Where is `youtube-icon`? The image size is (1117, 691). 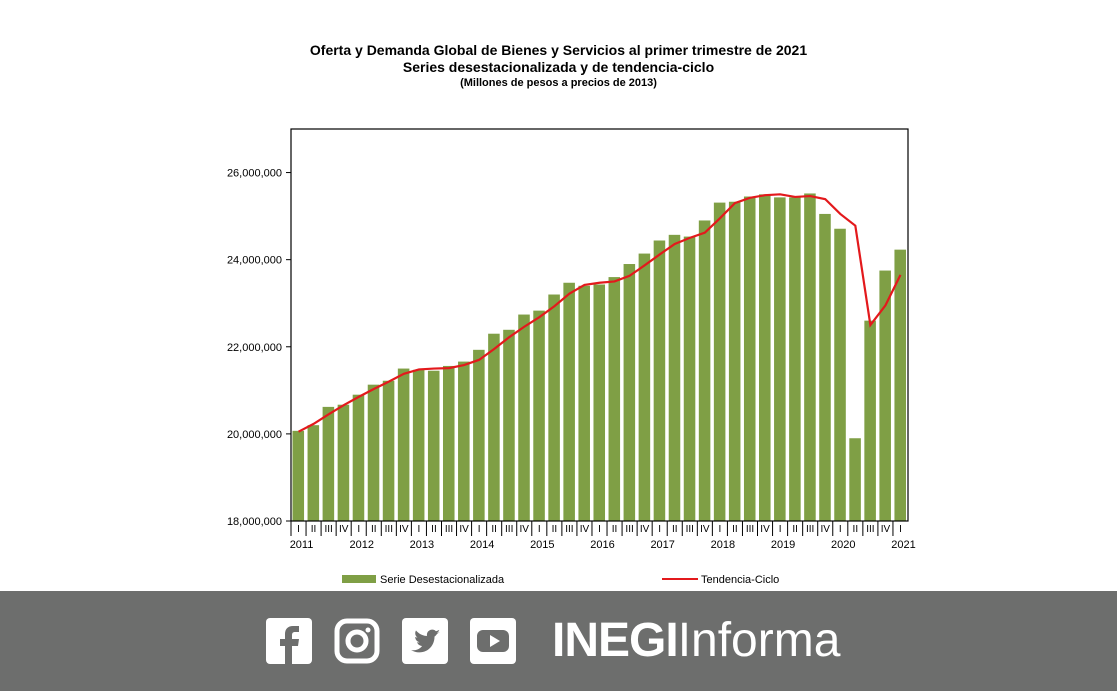
youtube-icon is located at coordinates (493, 641).